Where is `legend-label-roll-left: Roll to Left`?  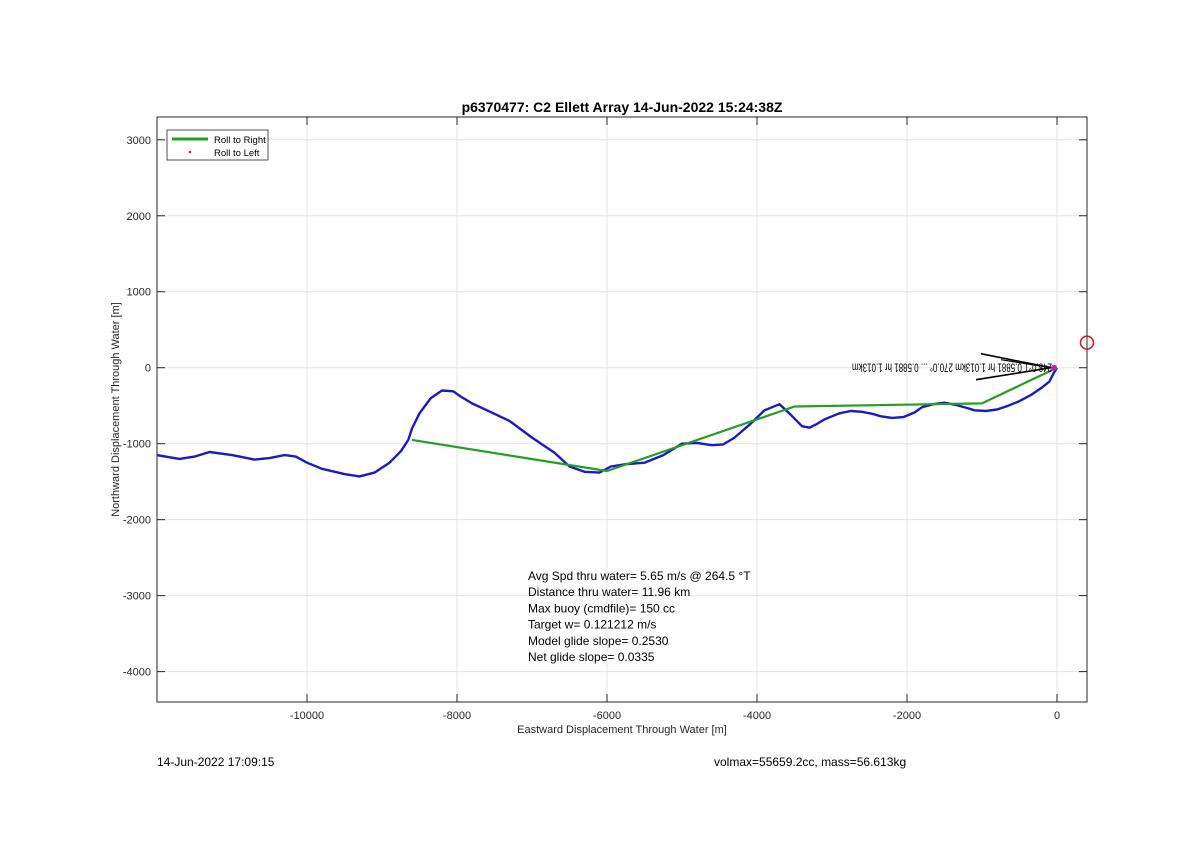 legend-label-roll-left: Roll to Left is located at coordinates (237, 153).